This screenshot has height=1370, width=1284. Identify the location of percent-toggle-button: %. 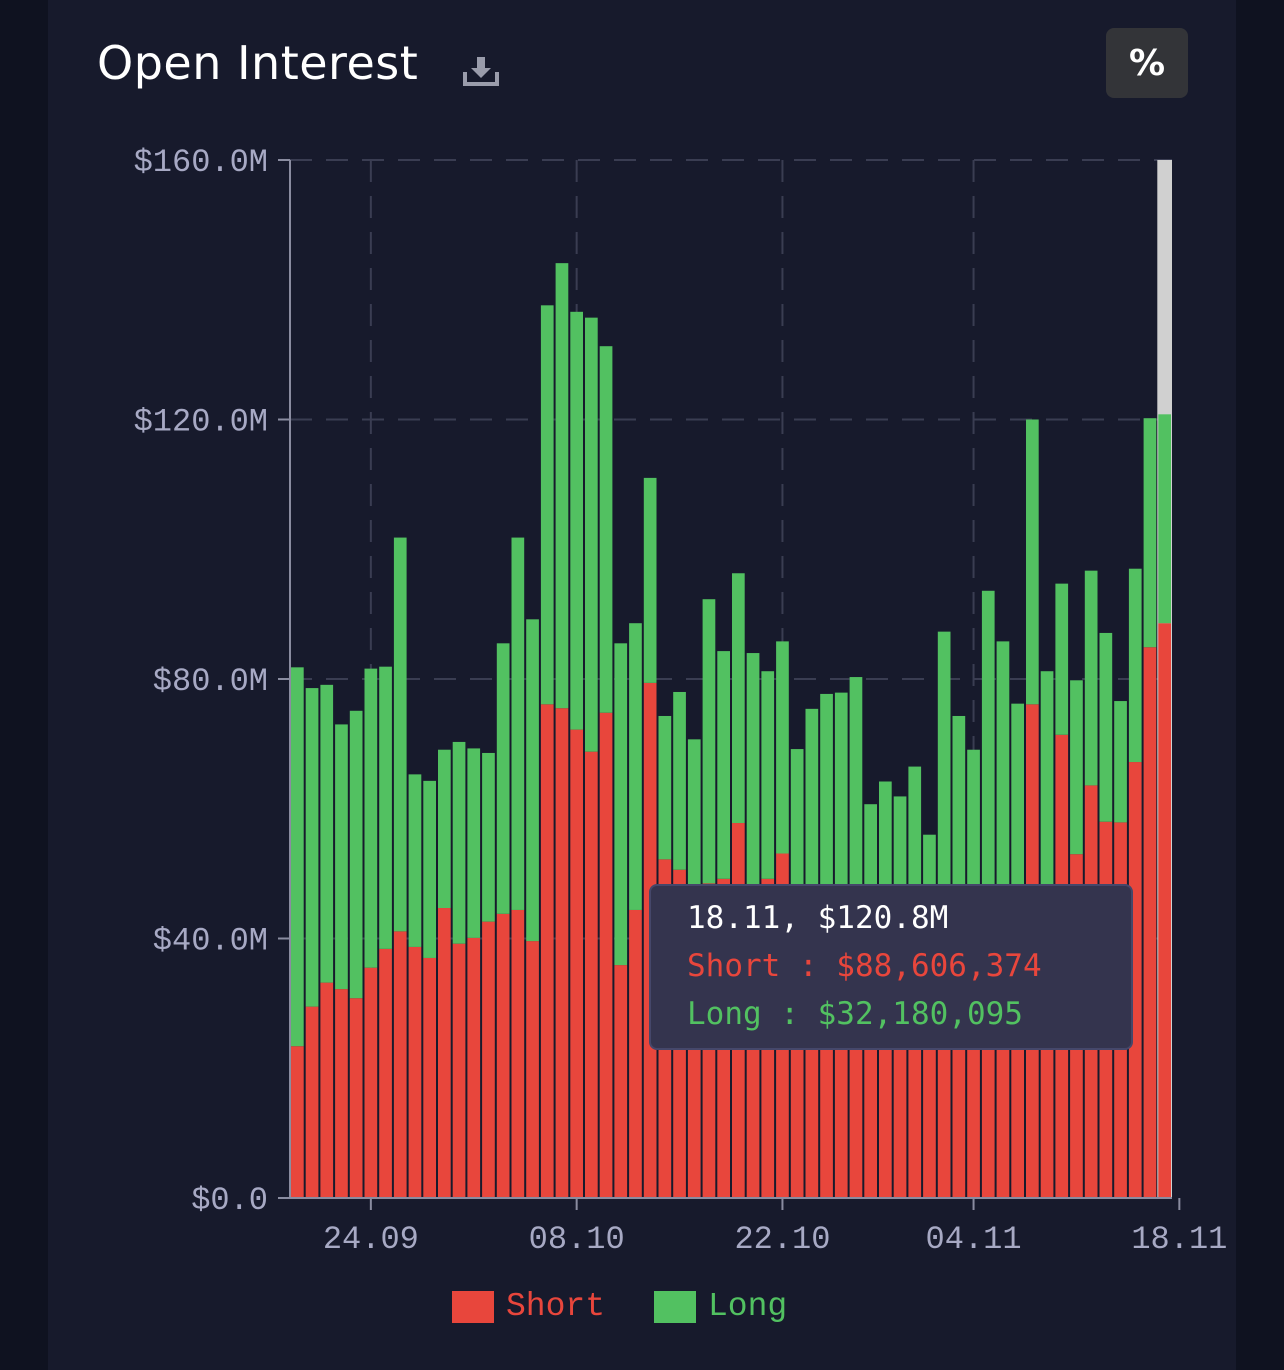
(1147, 63).